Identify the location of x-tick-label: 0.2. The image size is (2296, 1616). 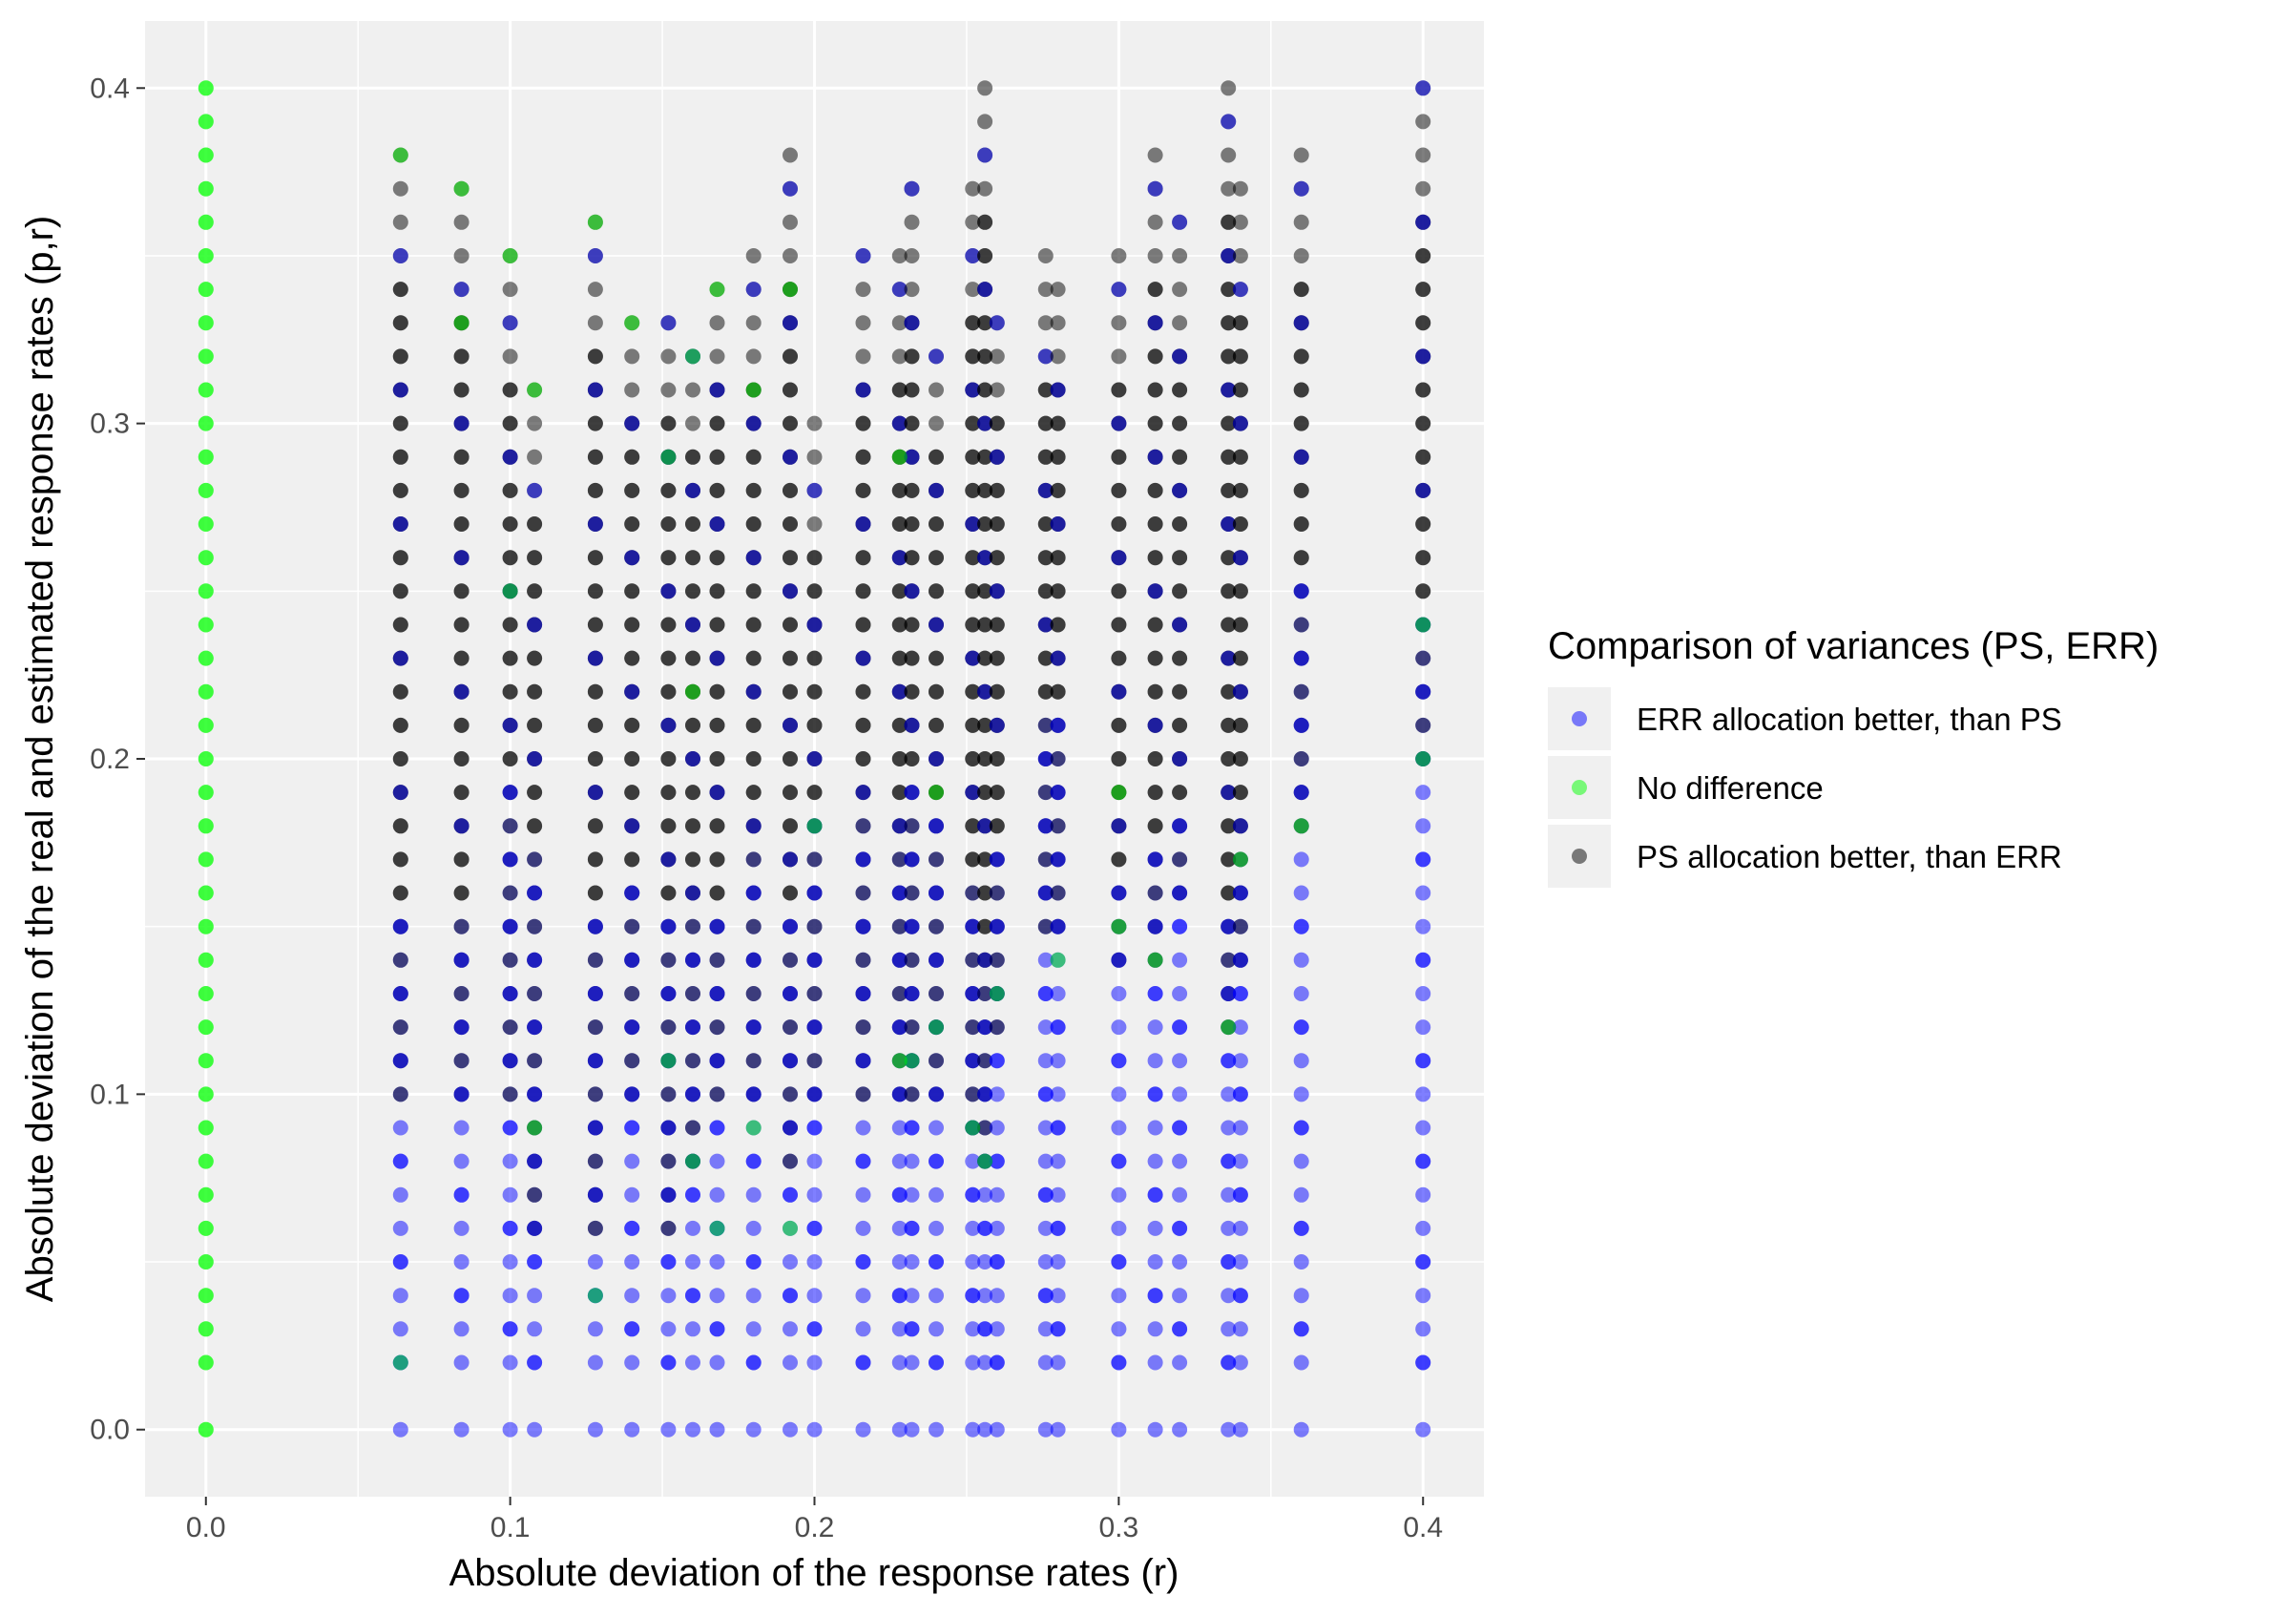
(815, 1527).